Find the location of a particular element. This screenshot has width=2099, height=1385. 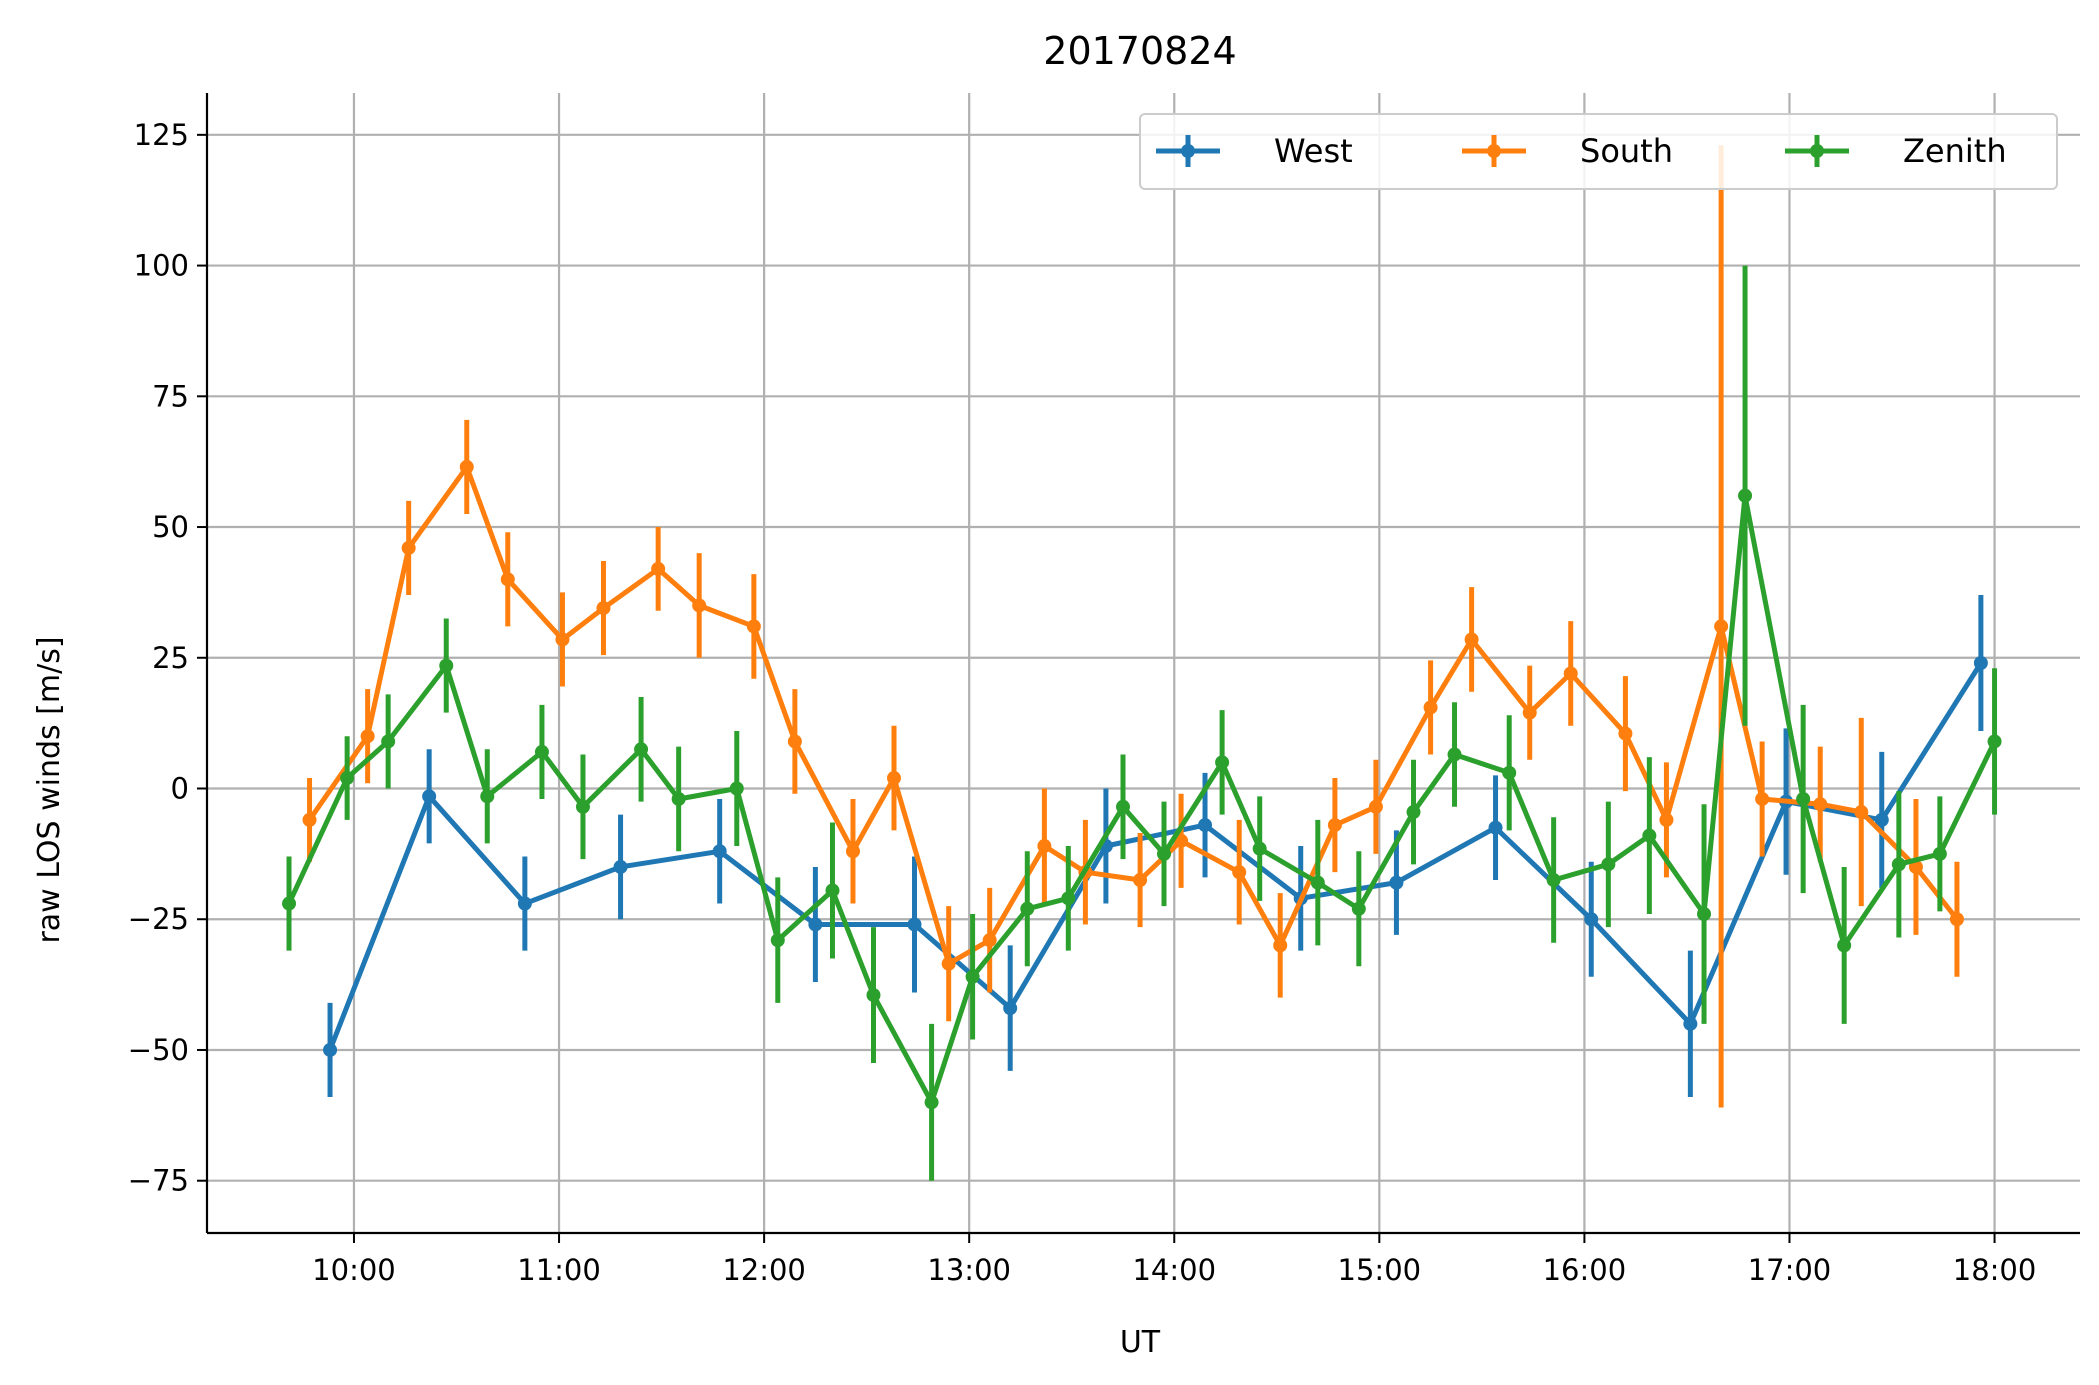

legend: West South Zenith is located at coordinates (1598, 151).